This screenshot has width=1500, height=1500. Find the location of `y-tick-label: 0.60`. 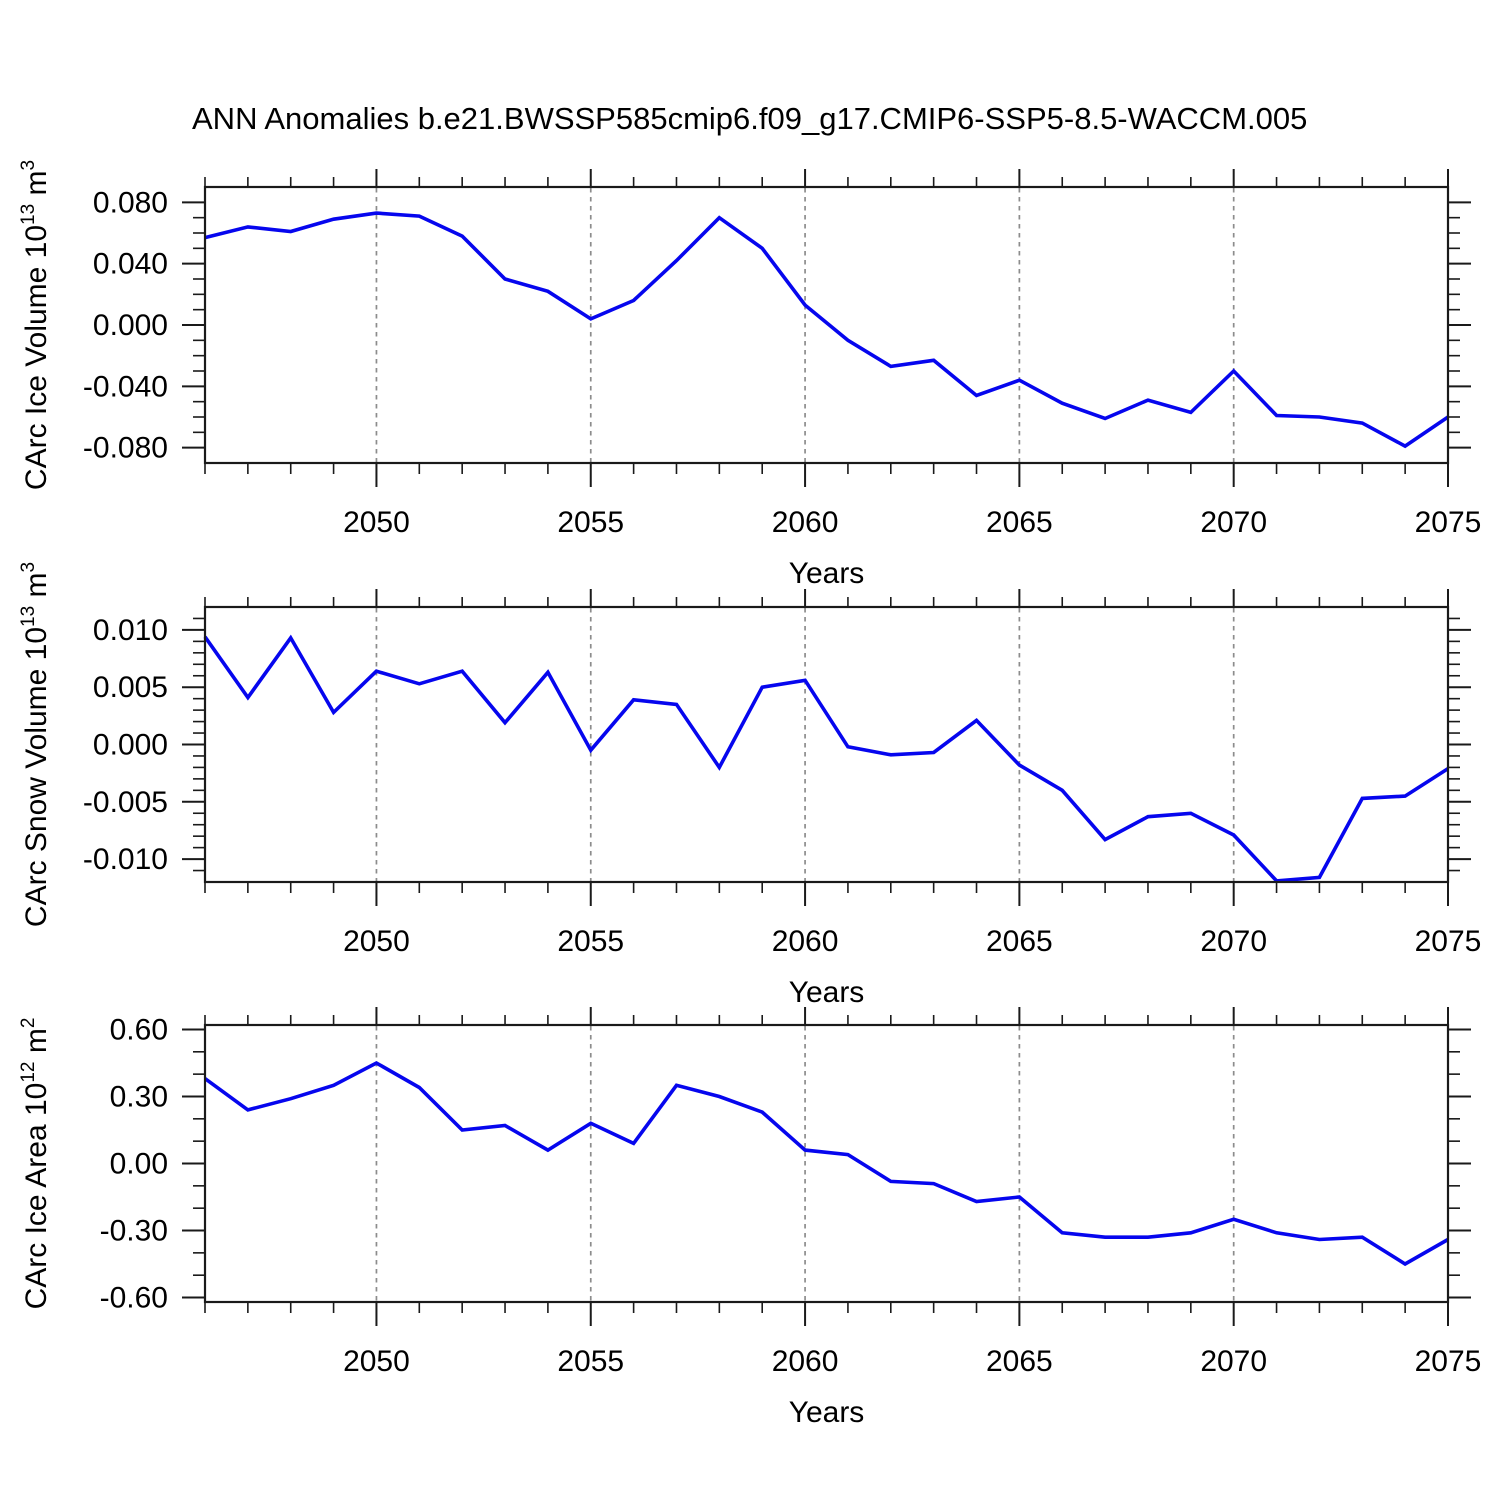

y-tick-label: 0.60 is located at coordinates (139, 1029).